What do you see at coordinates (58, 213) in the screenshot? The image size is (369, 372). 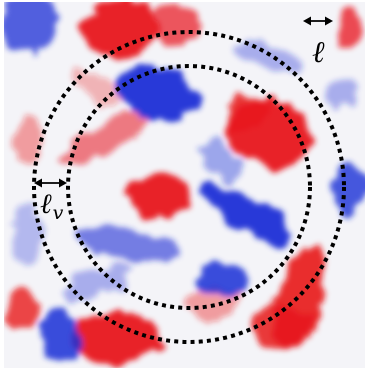 I see `ell-v-label-subscript: v` at bounding box center [58, 213].